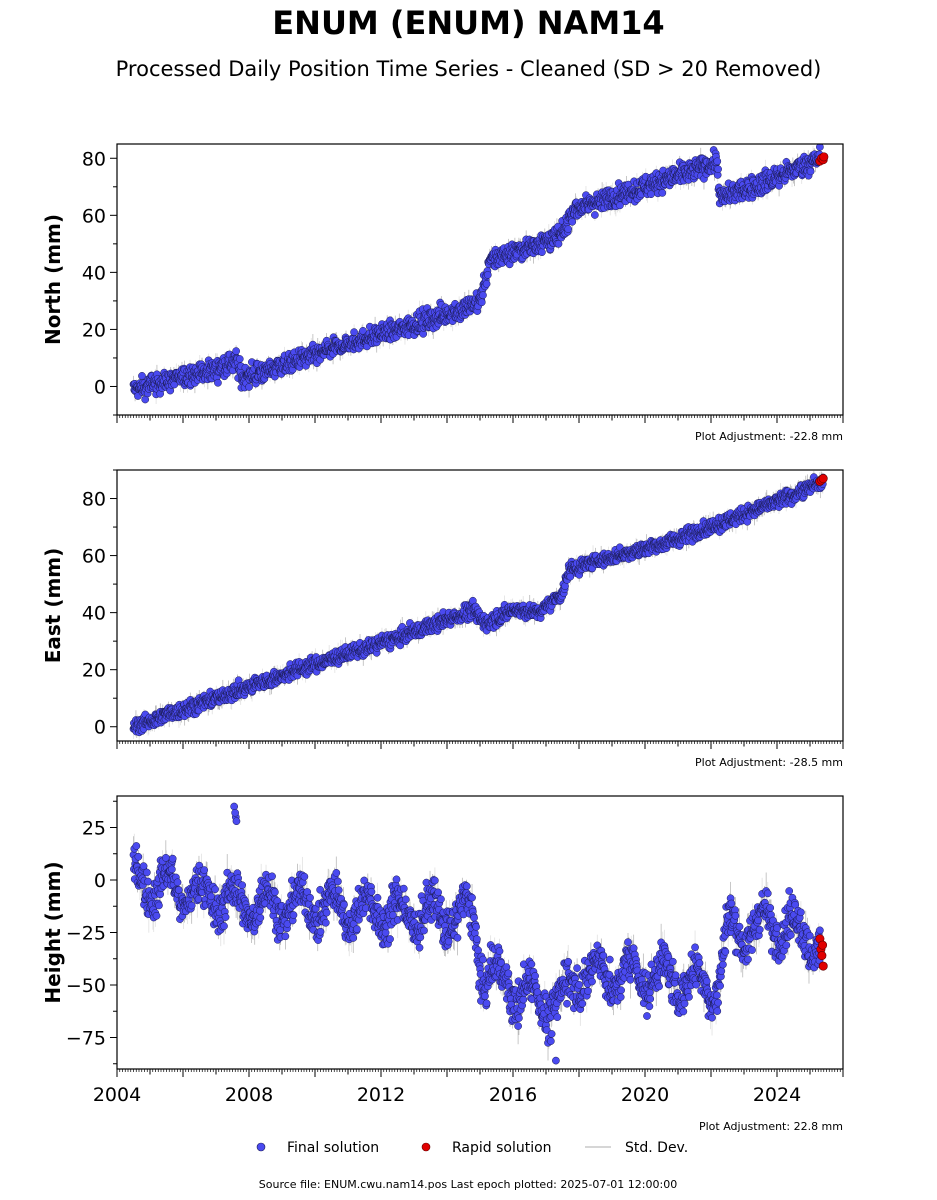 This screenshot has height=1200, width=937. What do you see at coordinates (94, 330) in the screenshot?
I see `y-tick-label: 20` at bounding box center [94, 330].